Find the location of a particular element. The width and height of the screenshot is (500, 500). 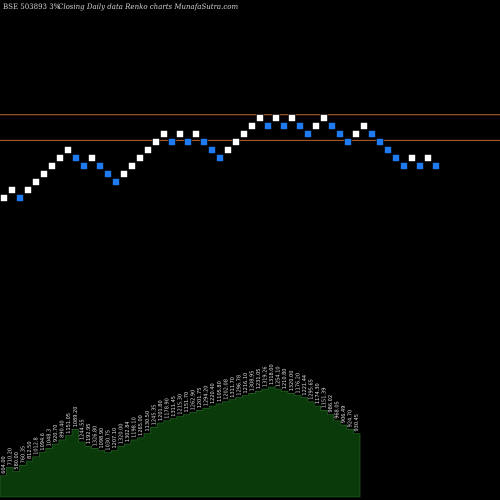

volume-label: 1098.90 is located at coordinates (102, 438).